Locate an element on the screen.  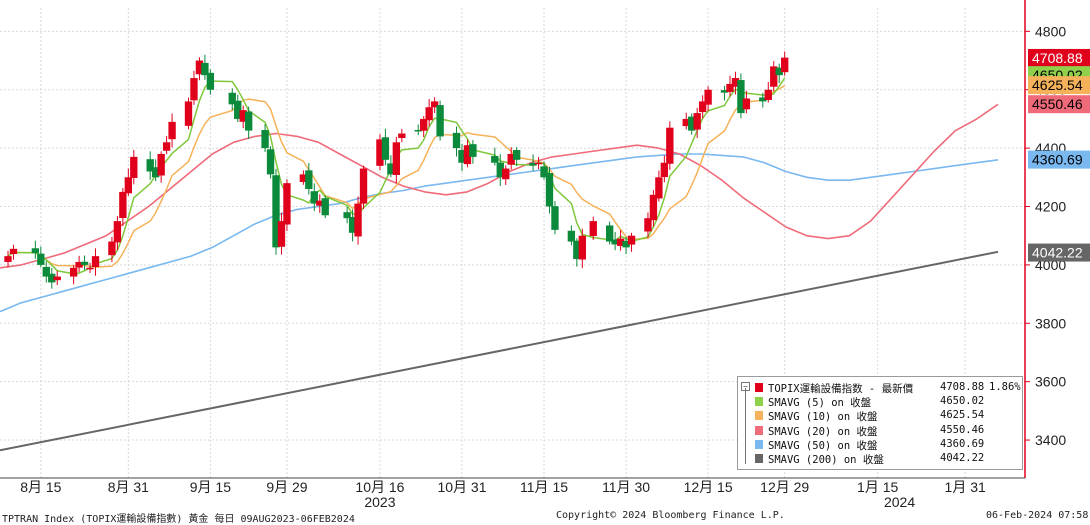
x-tick-label: 9月 29 is located at coordinates (286, 487).